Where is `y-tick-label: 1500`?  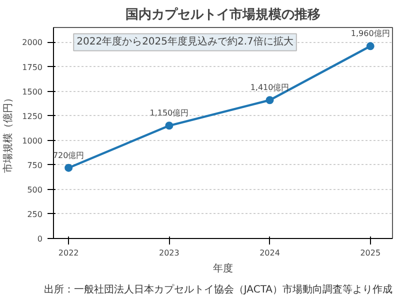
y-tick-label: 1500 is located at coordinates (32, 91).